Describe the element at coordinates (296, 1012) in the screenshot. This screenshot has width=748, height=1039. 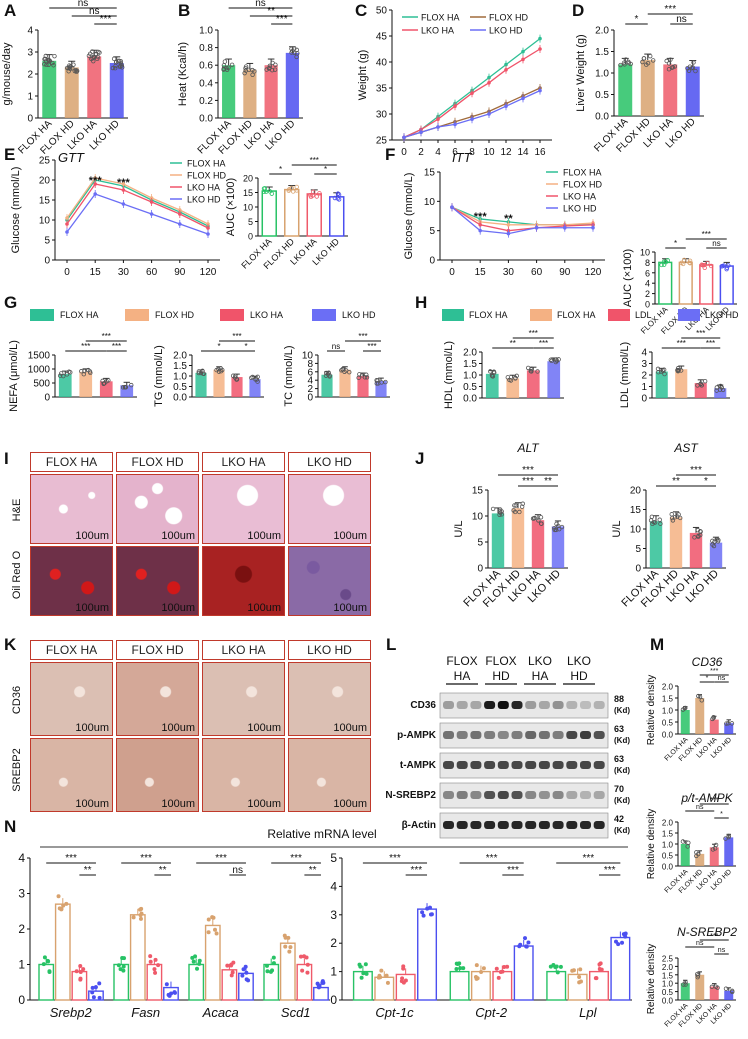
I see `gene-label: Scd1` at that location.